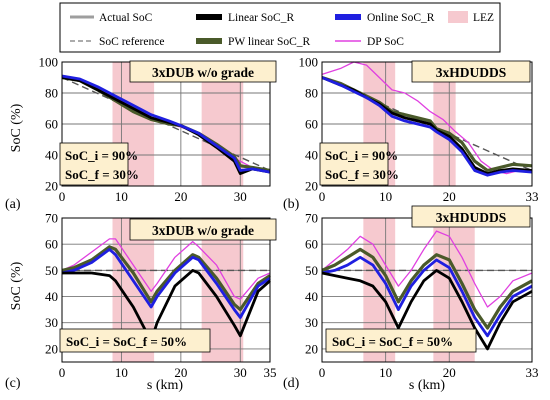  I want to click on panel-b-title-box, so click(471, 71).